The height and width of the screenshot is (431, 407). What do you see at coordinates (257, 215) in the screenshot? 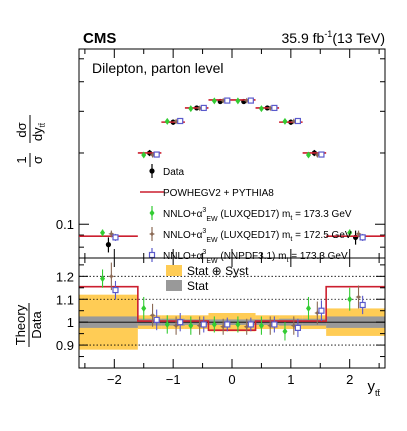
I see `legend-luxqed_1733-label: NNLO+α3EW (LUXQED17) mt = 173.3 GeV` at bounding box center [257, 215].